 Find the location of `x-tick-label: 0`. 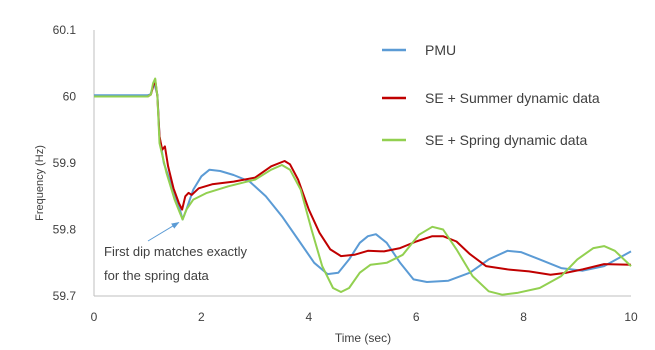

x-tick-label: 0 is located at coordinates (94, 317).